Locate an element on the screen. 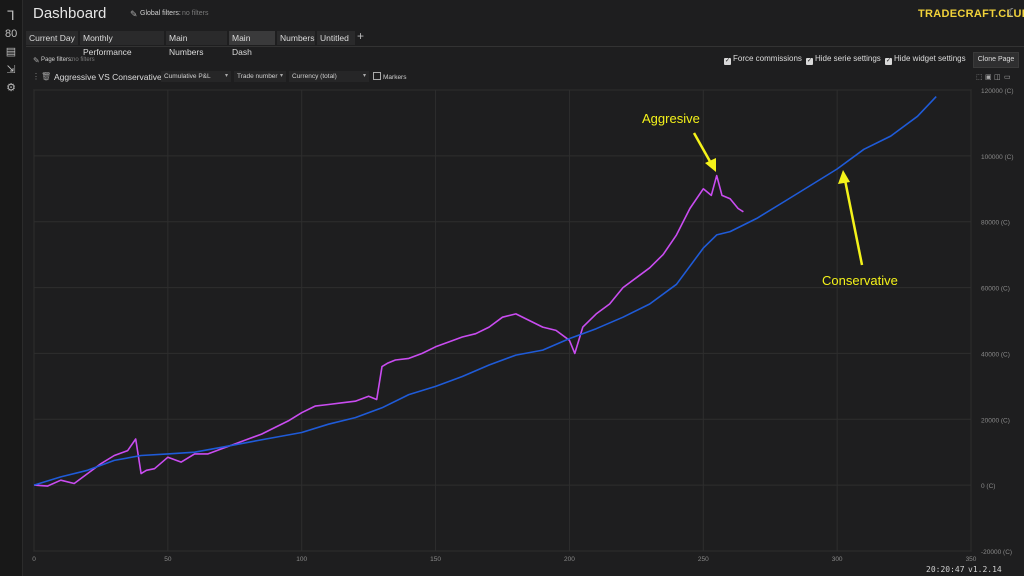 Image resolution: width=1024 pixels, height=576 pixels. x-tick-label: 100 is located at coordinates (301, 559).